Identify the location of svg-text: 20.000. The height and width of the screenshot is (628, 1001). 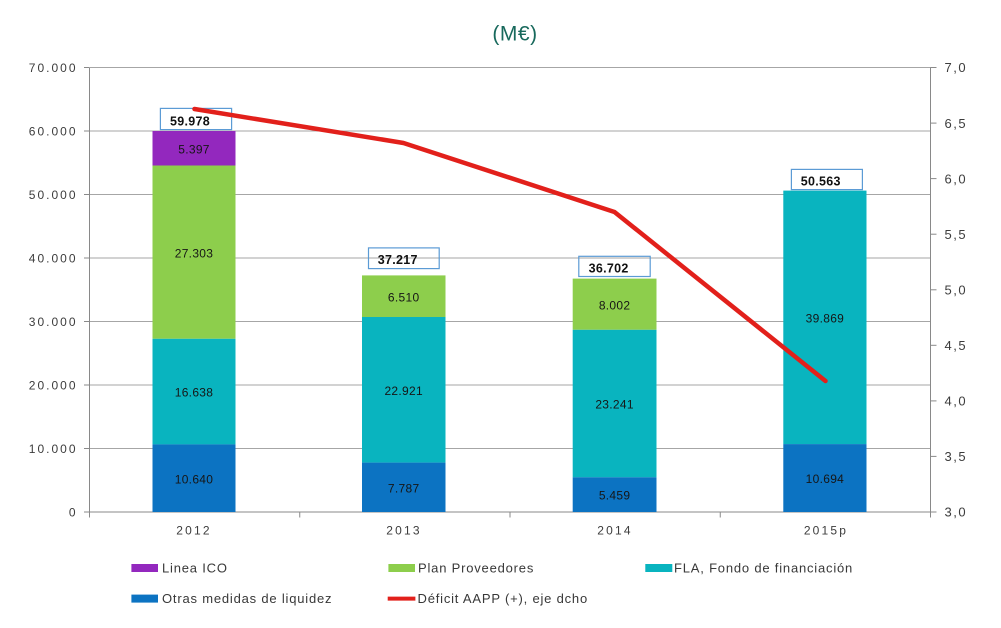
(53, 385).